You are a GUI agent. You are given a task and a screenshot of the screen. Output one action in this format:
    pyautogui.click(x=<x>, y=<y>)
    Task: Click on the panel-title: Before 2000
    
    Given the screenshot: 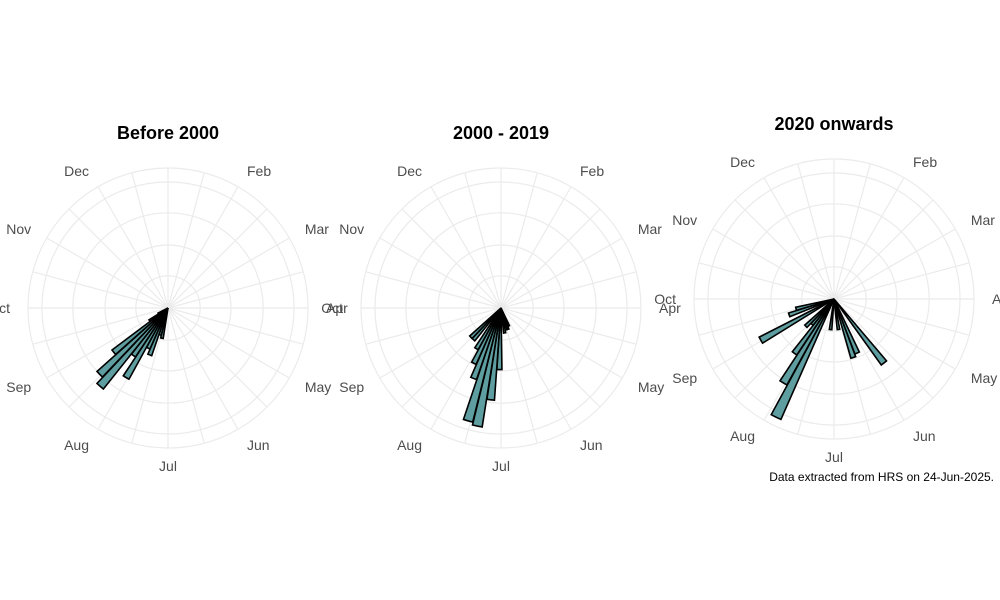 What is the action you would take?
    pyautogui.click(x=168, y=133)
    